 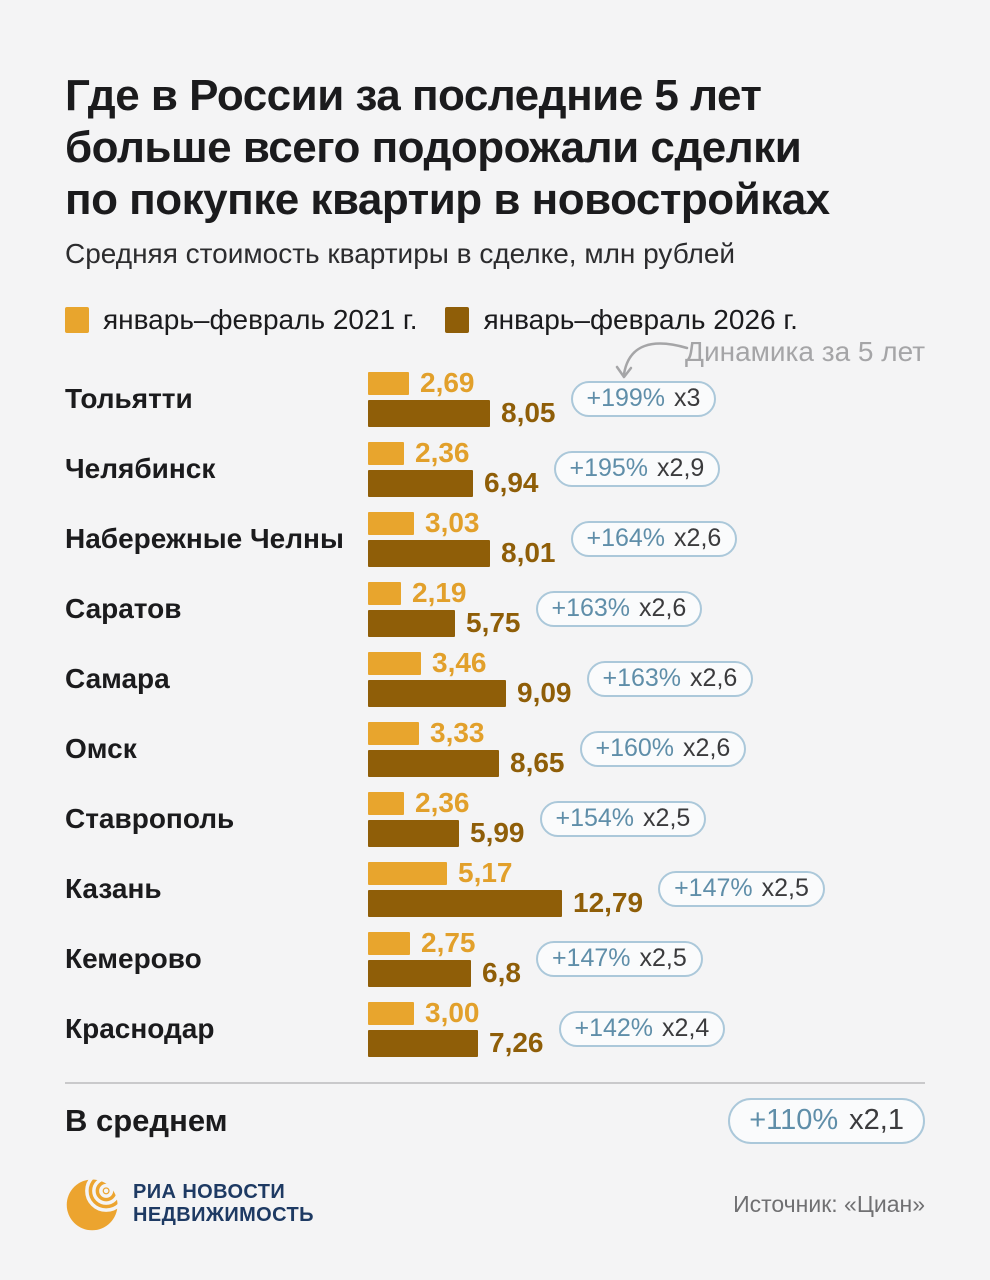 I want to click on divider-line, so click(x=495, y=1083).